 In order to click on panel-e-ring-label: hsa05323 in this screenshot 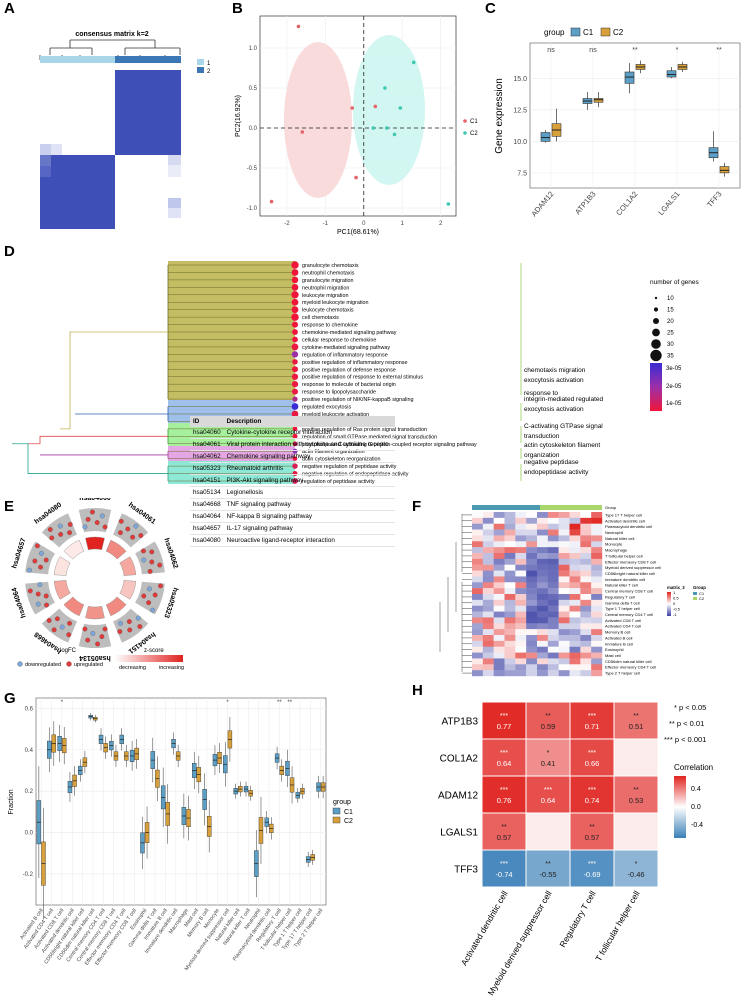, I will do `click(170, 602)`.